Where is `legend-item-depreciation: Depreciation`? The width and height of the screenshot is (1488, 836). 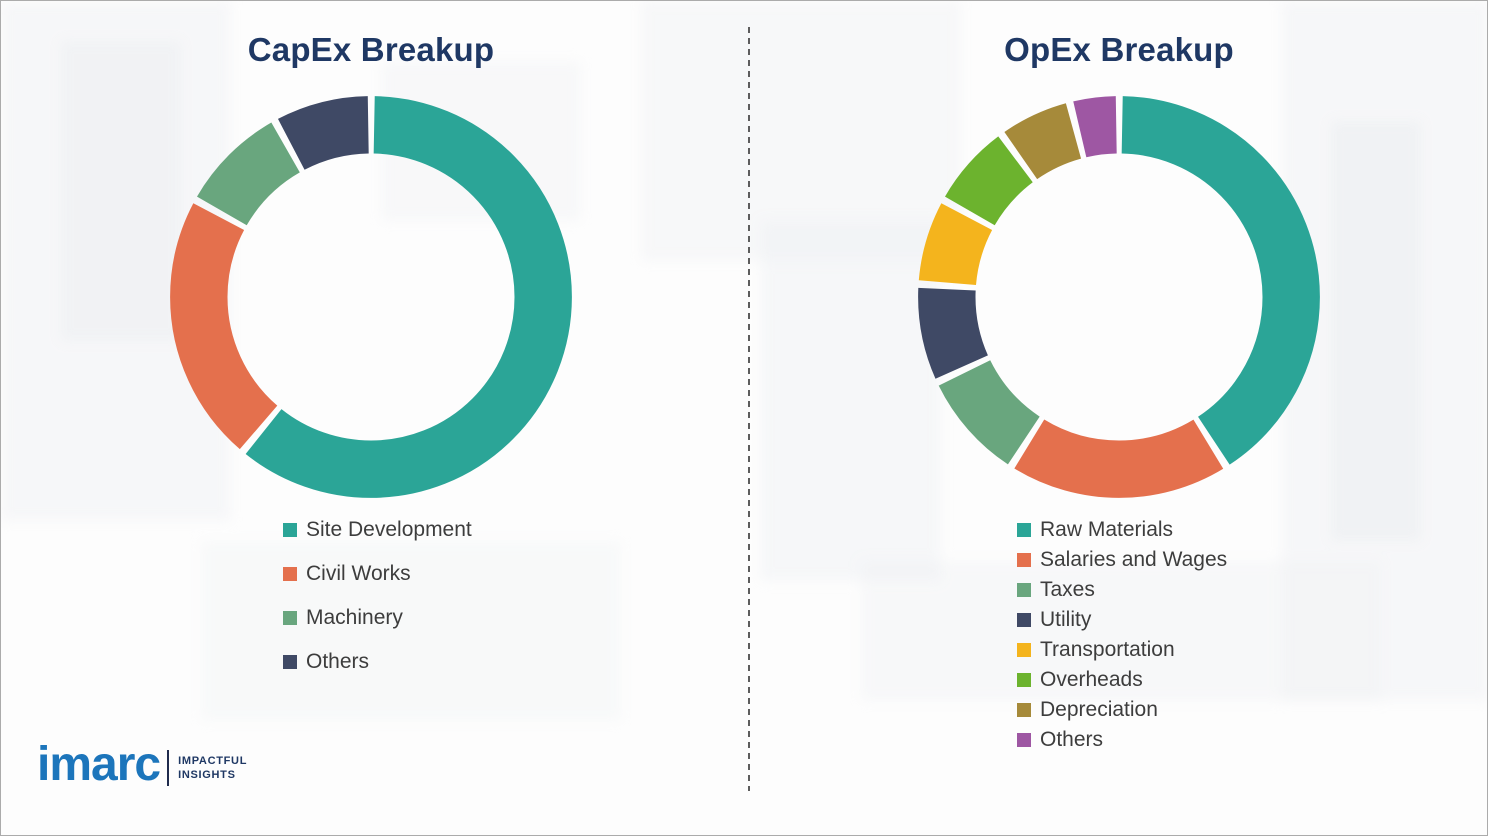 legend-item-depreciation: Depreciation is located at coordinates (1122, 710).